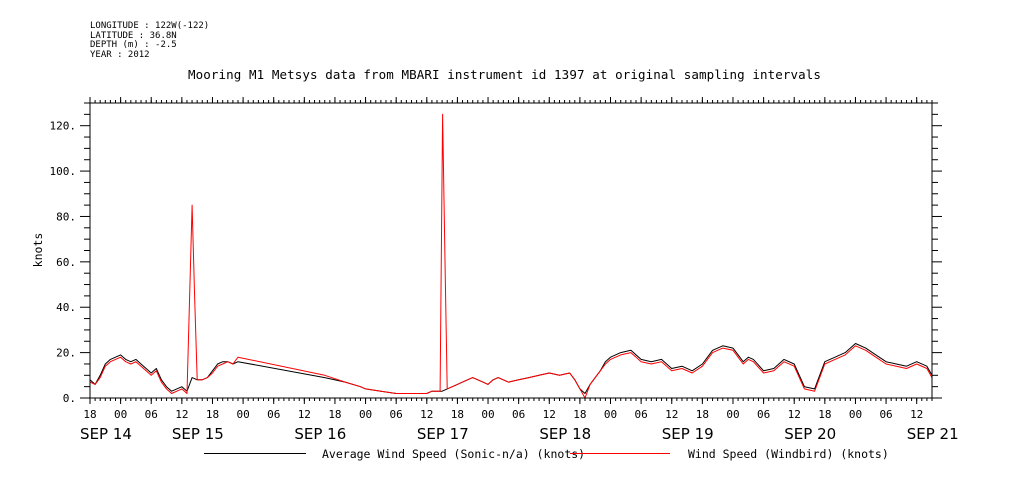 This screenshot has width=1009, height=504. I want to click on y-axis-label: knots, so click(38, 250).